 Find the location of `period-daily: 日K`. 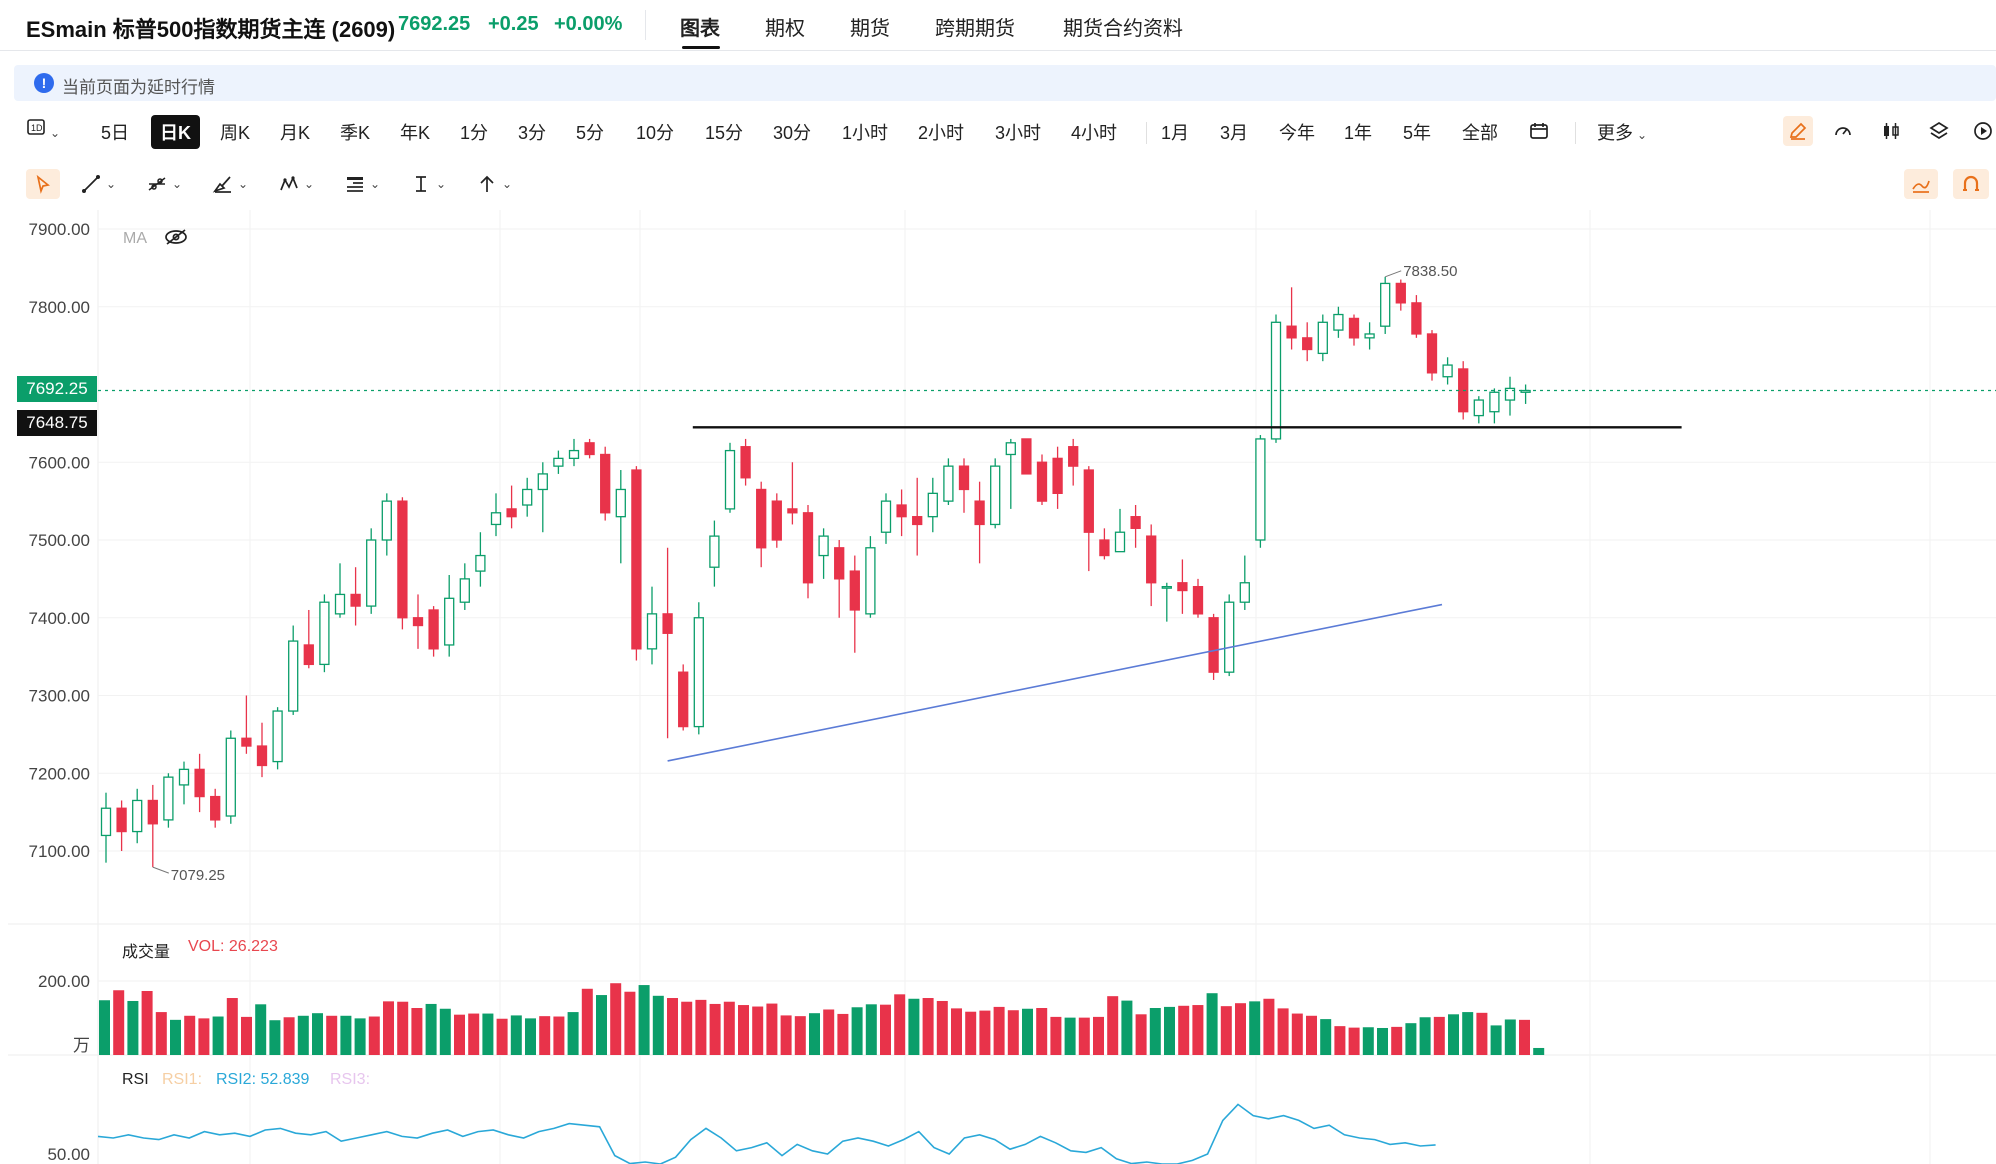

period-daily: 日K is located at coordinates (175, 132).